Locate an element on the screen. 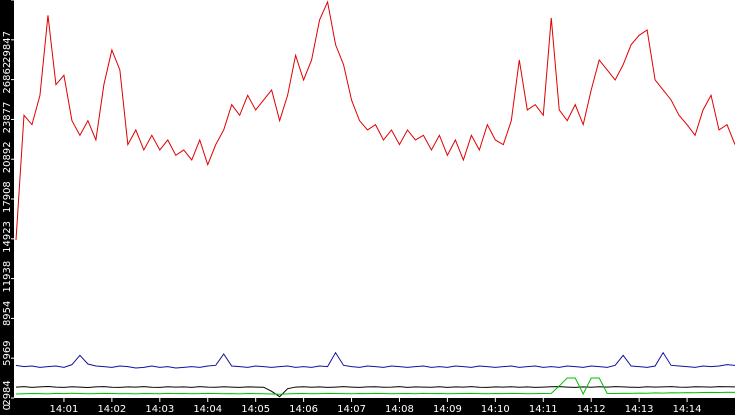 This screenshot has height=415, width=735. x-tick-label: 14:10 is located at coordinates (495, 409).